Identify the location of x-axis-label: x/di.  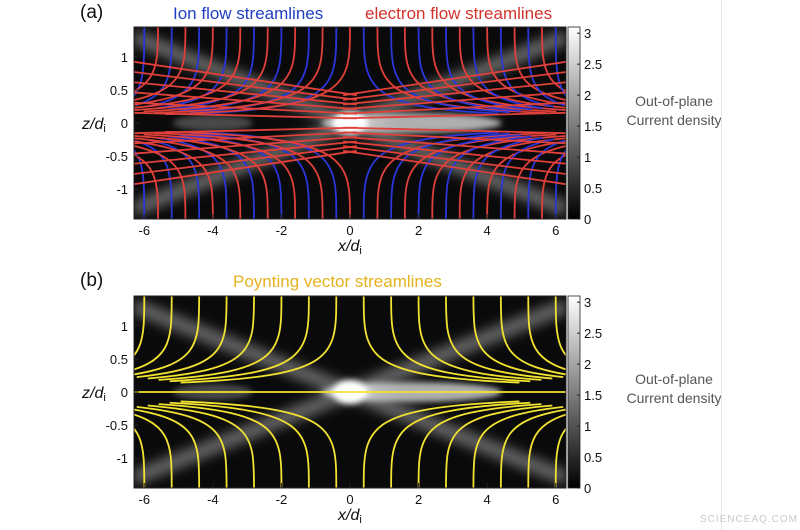
(349, 516).